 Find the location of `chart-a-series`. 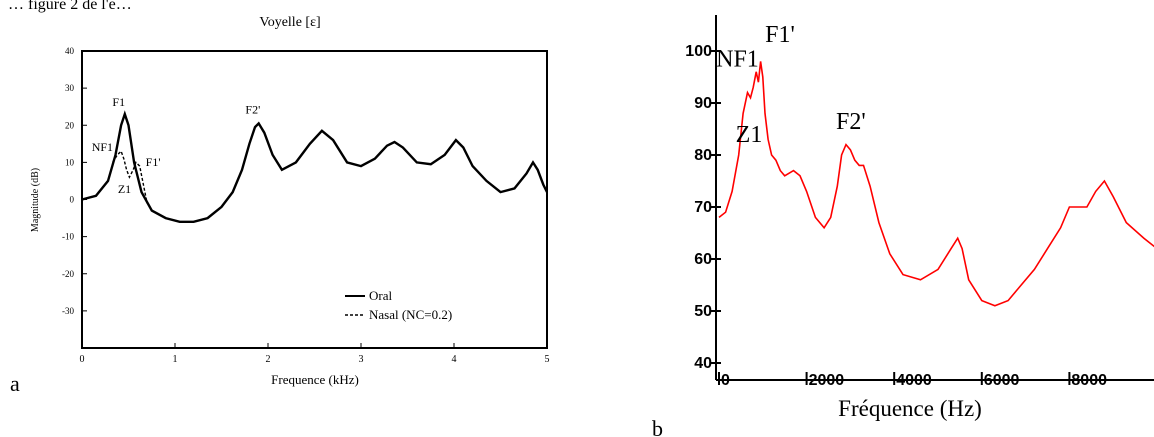

chart-a-series is located at coordinates (315, 166).